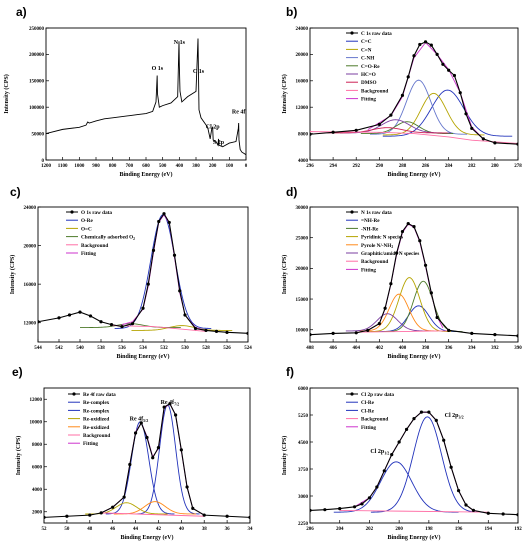 The width and height of the screenshot is (532, 550). I want to click on y-tick-label: 3000, so click(303, 497).